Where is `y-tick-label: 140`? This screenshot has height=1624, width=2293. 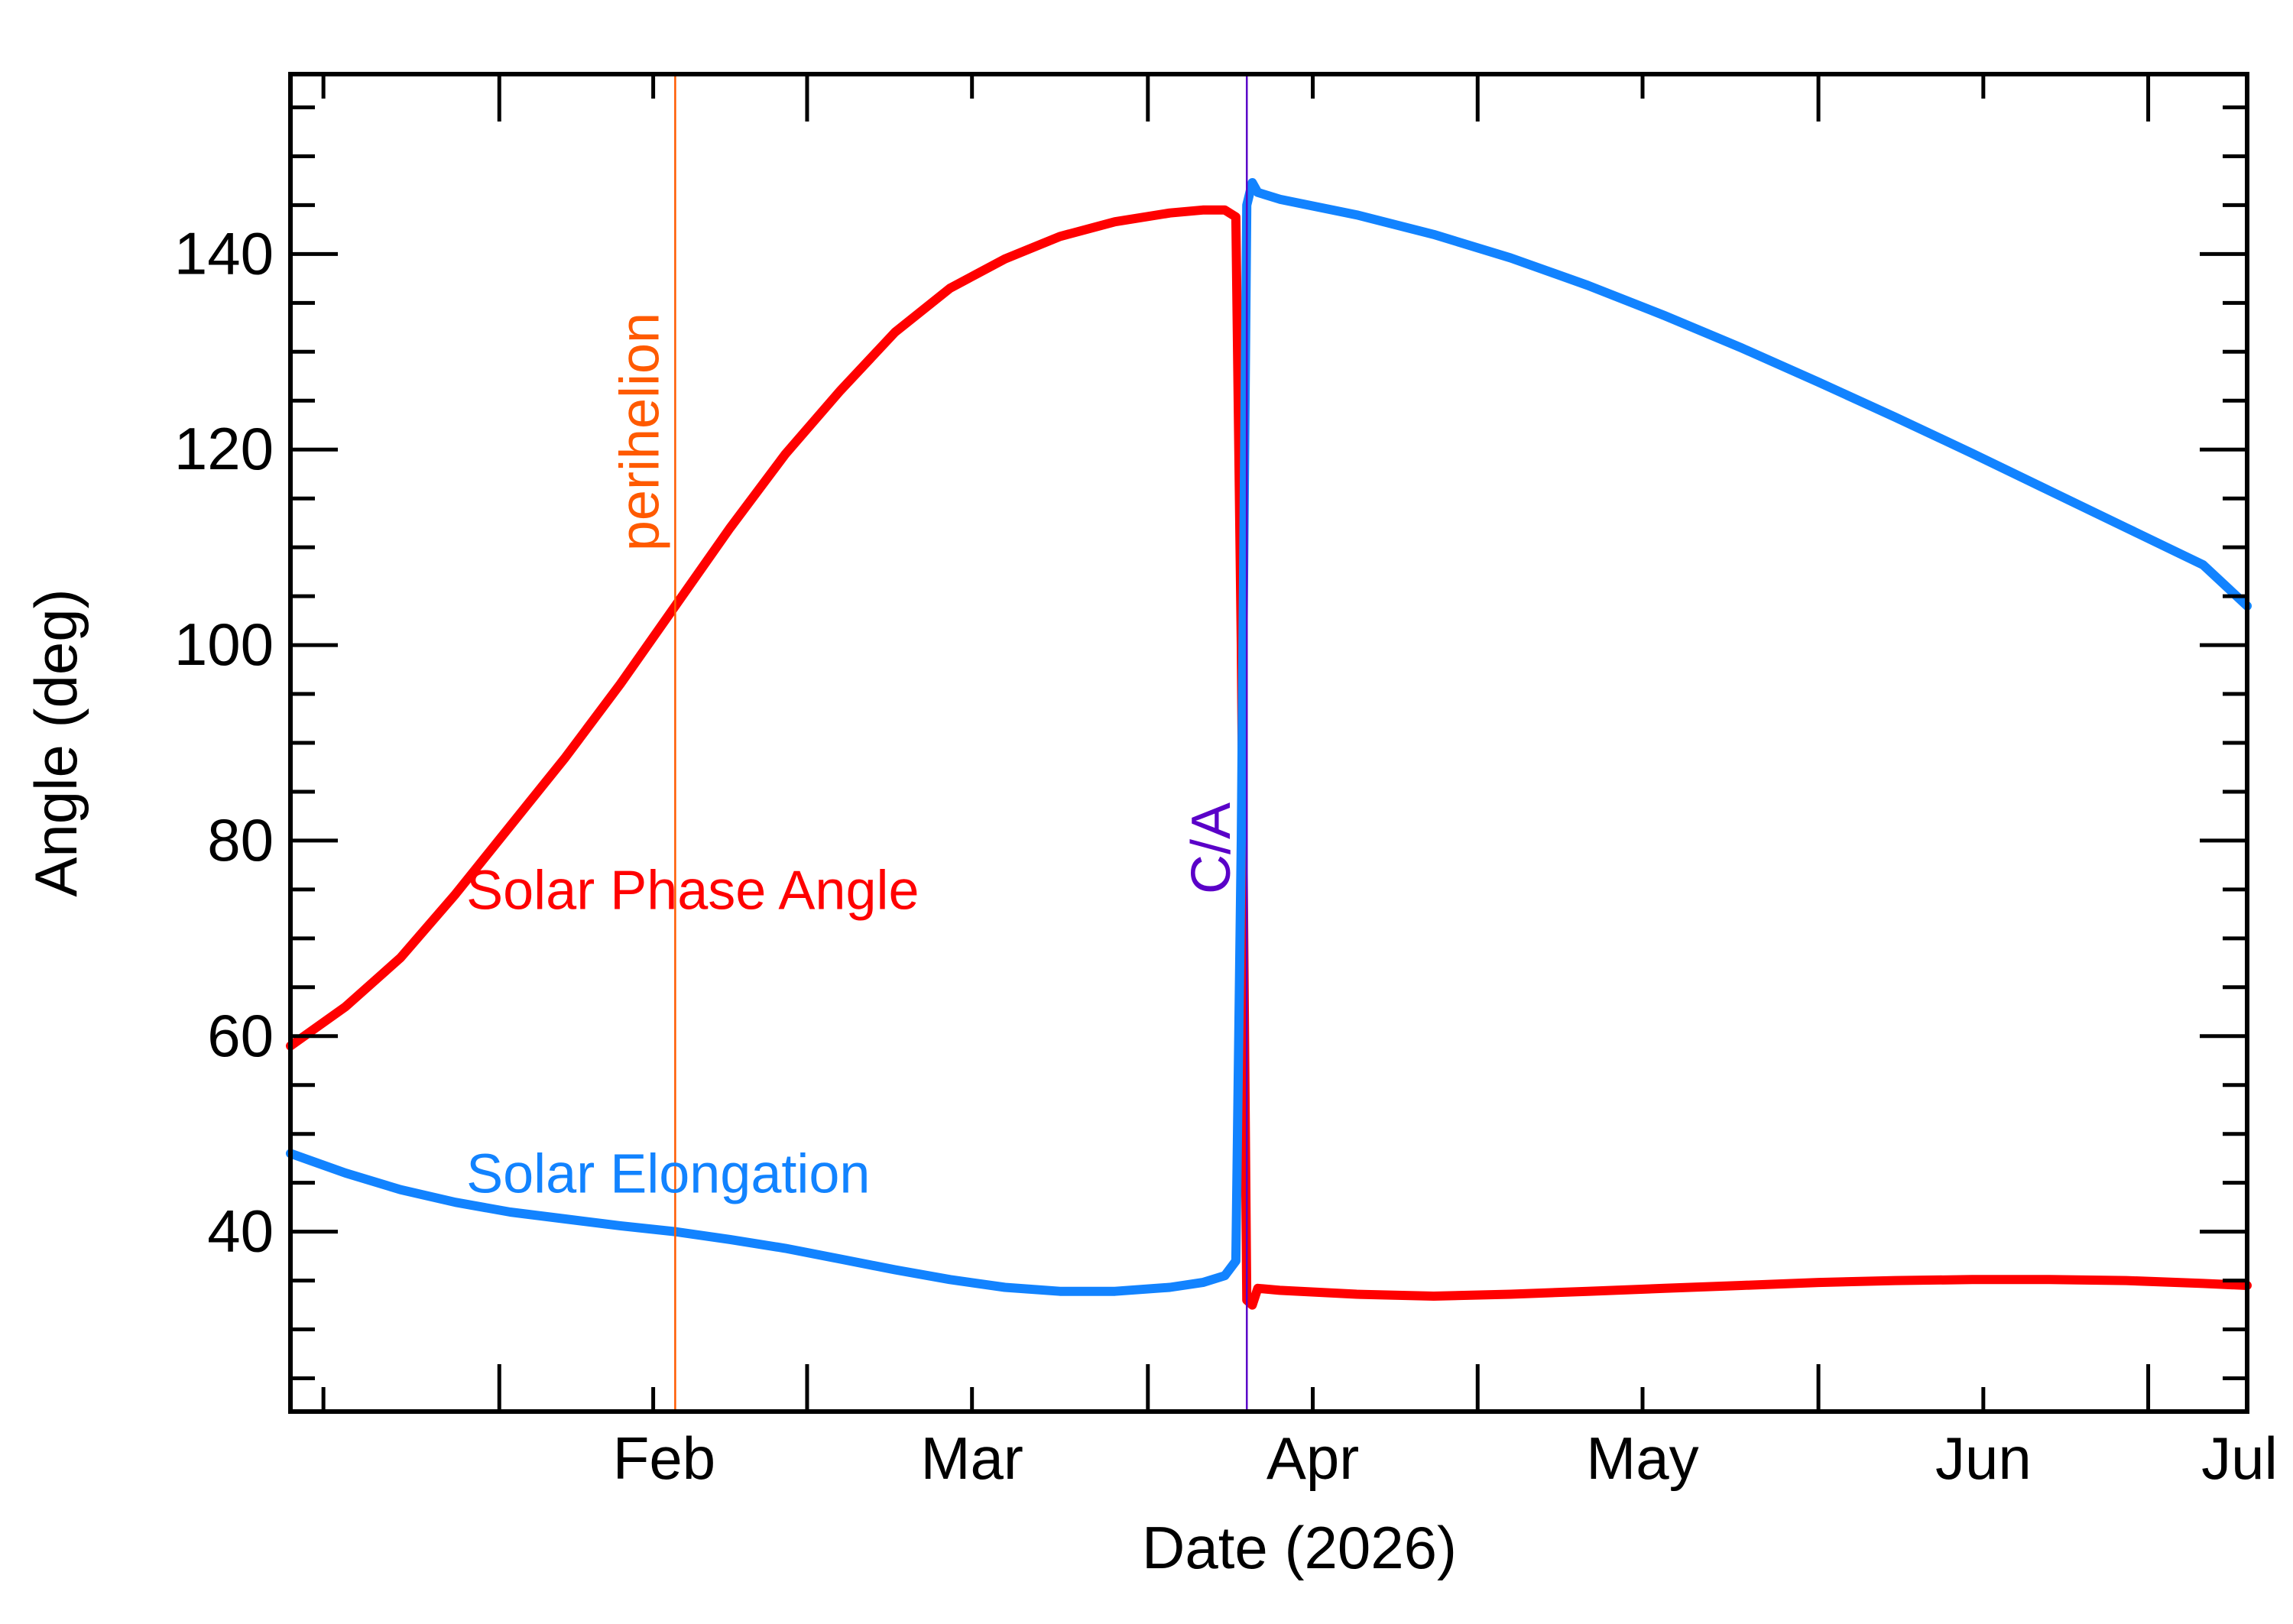 y-tick-label: 140 is located at coordinates (224, 253).